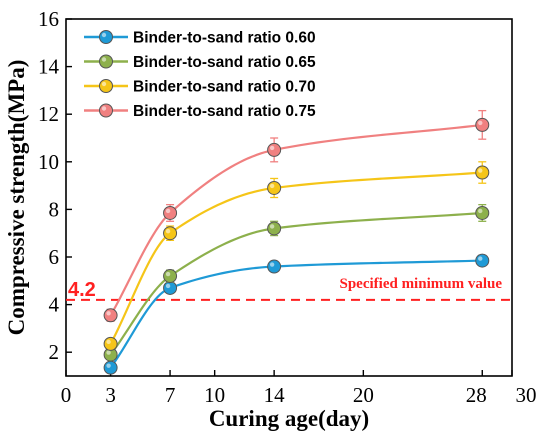 The height and width of the screenshot is (442, 550). Describe the element at coordinates (48, 114) in the screenshot. I see `y-tick-label: 12` at that location.